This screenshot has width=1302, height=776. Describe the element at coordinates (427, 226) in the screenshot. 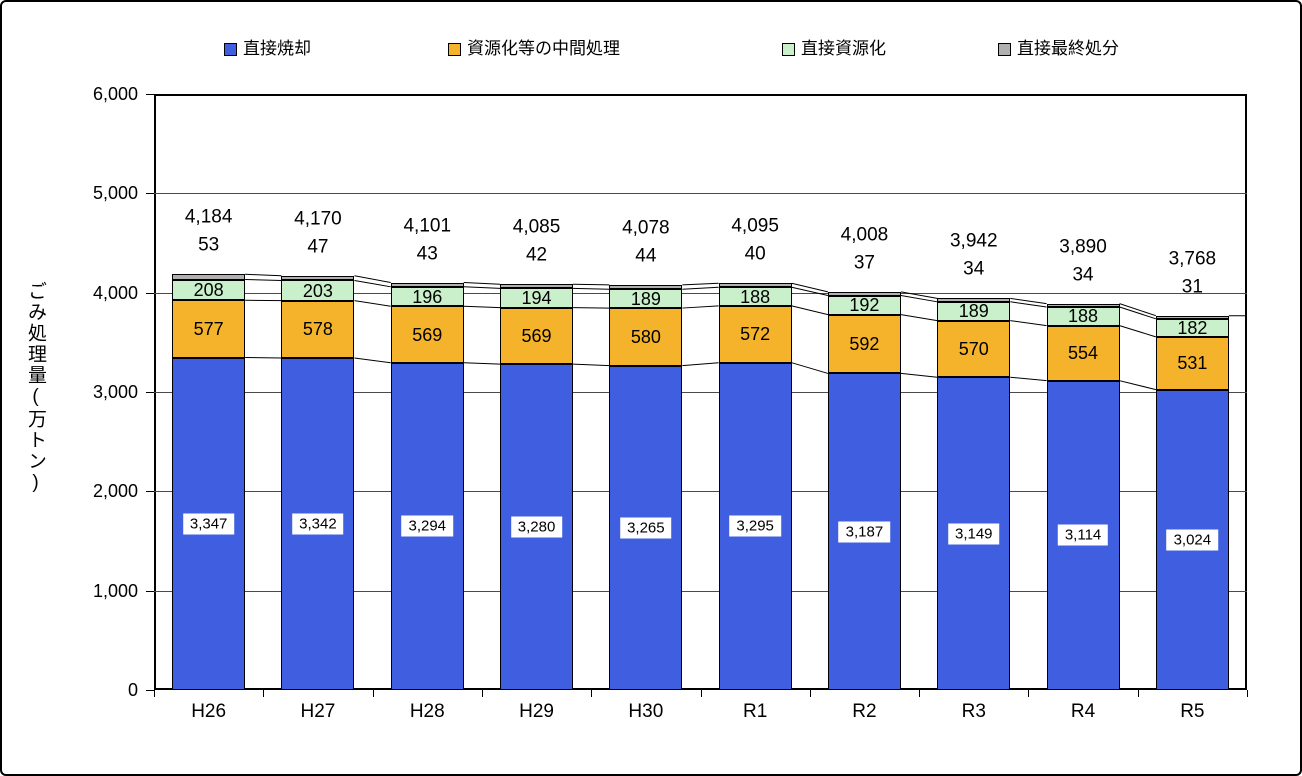

I see `total-label: 4,101` at that location.